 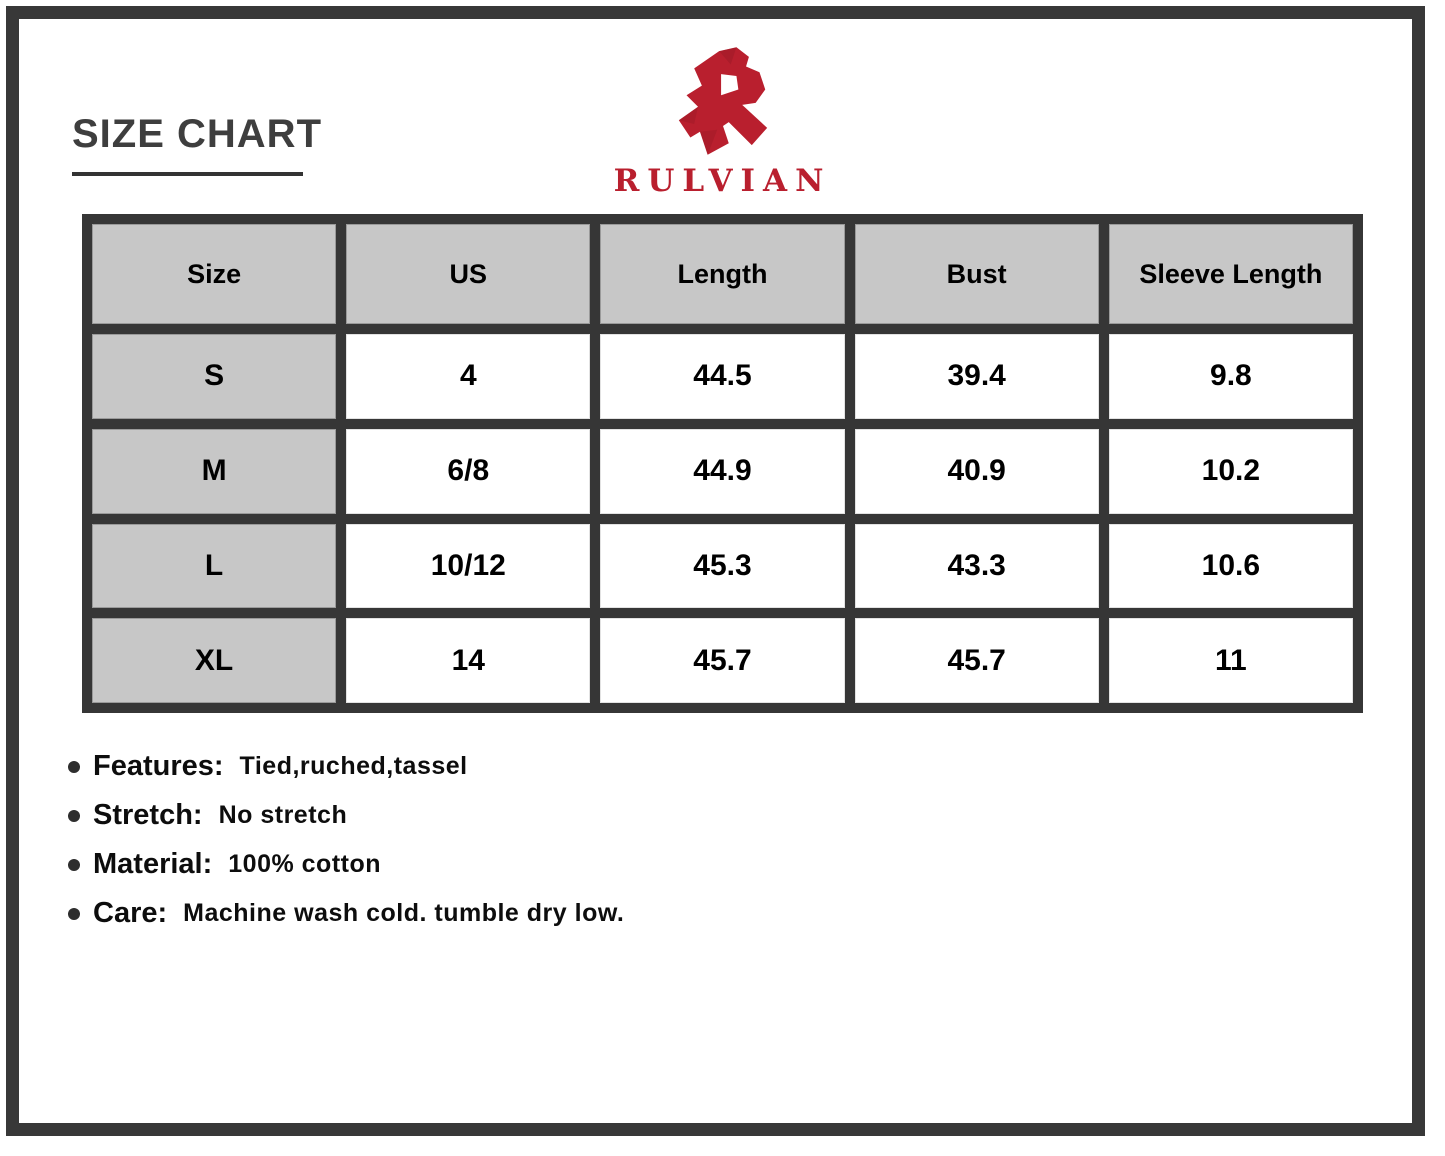 What do you see at coordinates (283, 815) in the screenshot?
I see `detail-value: No stretch` at bounding box center [283, 815].